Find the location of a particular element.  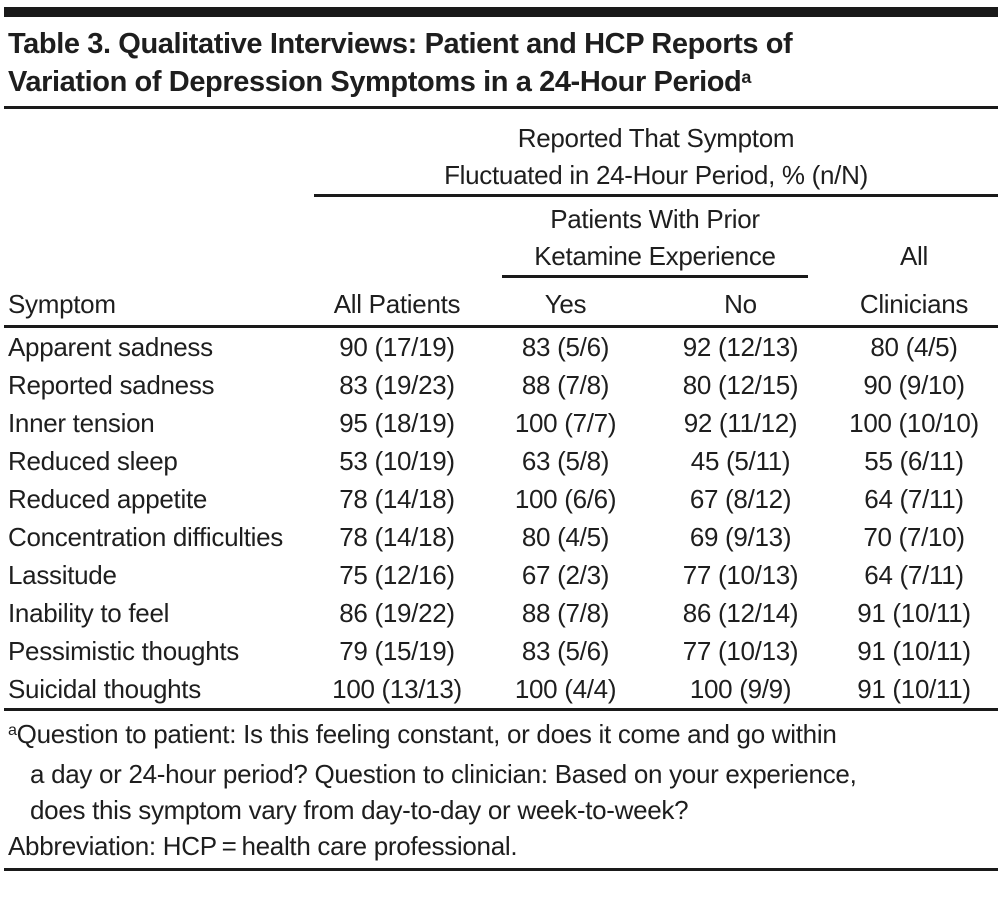

cell-all-clinicians: 70 (7/10) is located at coordinates (914, 536).